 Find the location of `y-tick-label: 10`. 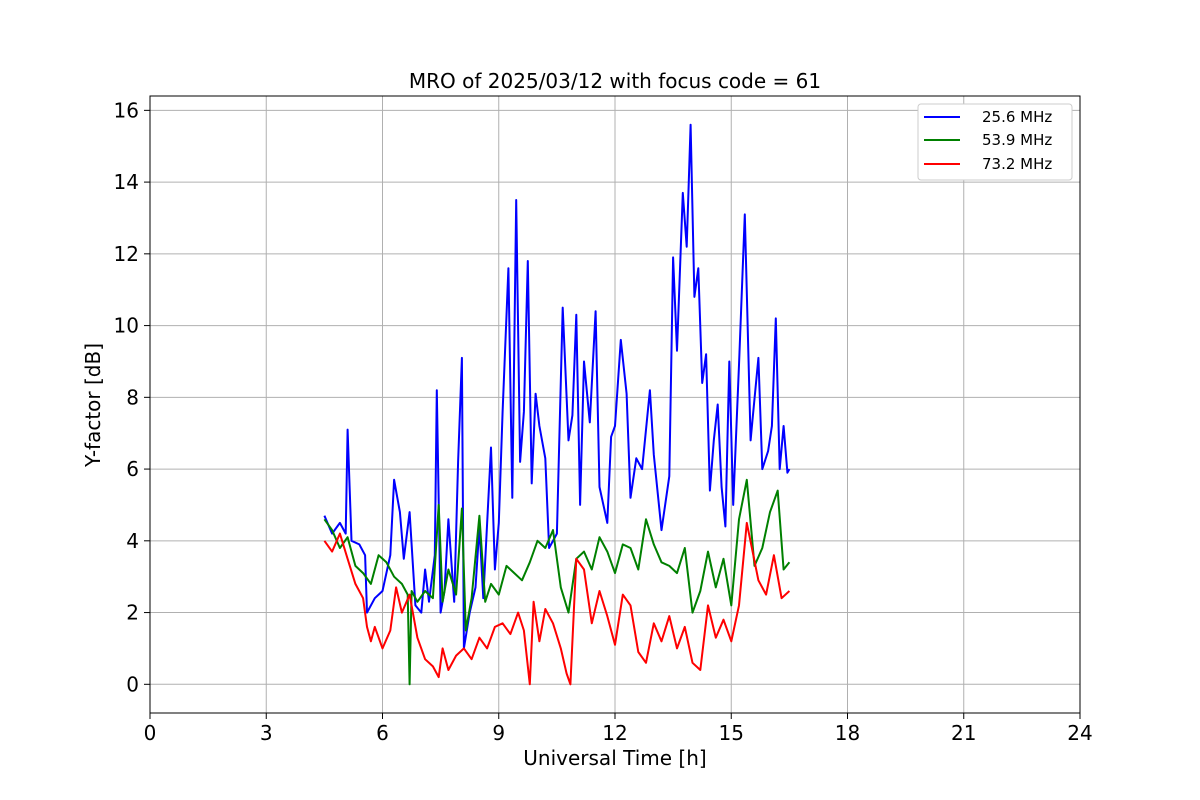

y-tick-label: 10 is located at coordinates (126, 326).